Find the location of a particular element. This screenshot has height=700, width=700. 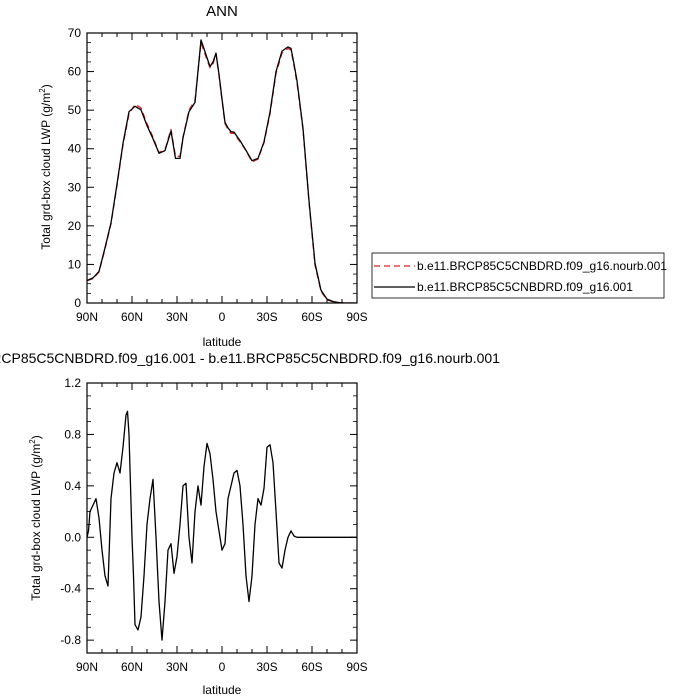

bottom-y-axis-label: Total grd-box cloud LWP (g/m2) is located at coordinates (35, 517).